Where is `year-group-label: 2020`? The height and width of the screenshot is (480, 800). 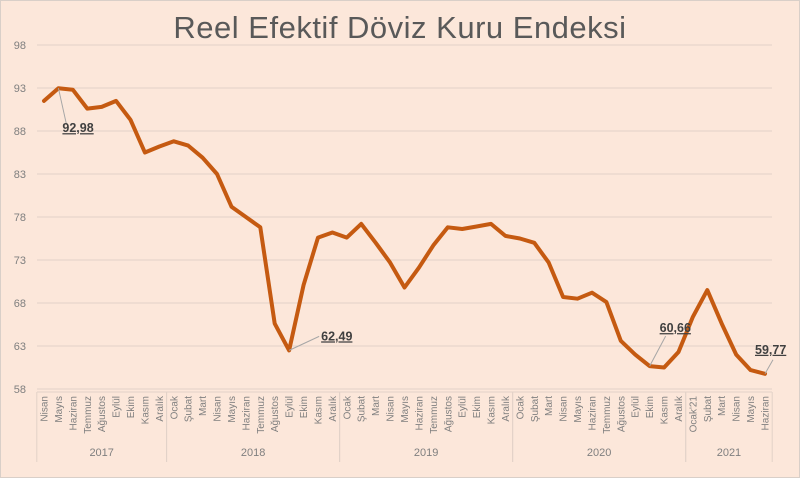
year-group-label: 2020 is located at coordinates (599, 453).